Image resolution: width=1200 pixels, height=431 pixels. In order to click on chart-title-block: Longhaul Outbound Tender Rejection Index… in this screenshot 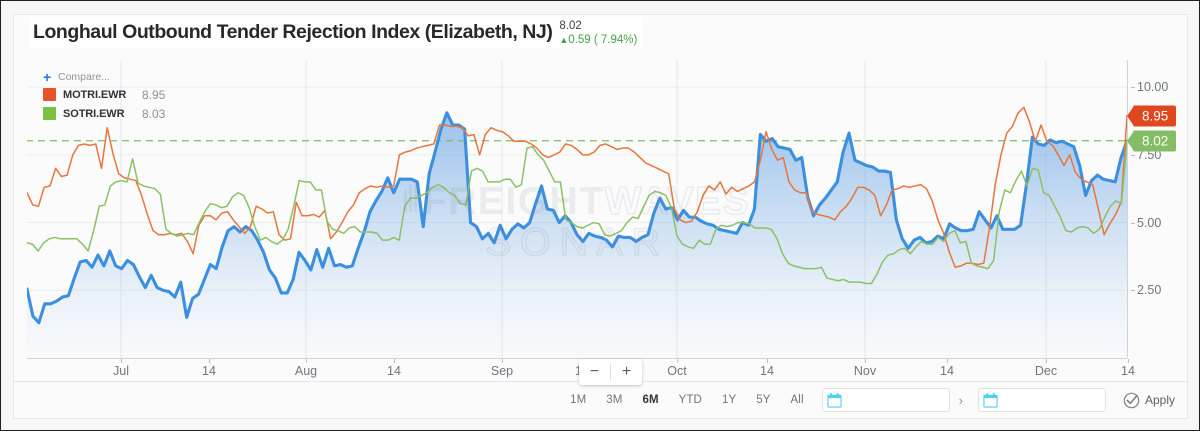, I will do `click(336, 32)`.